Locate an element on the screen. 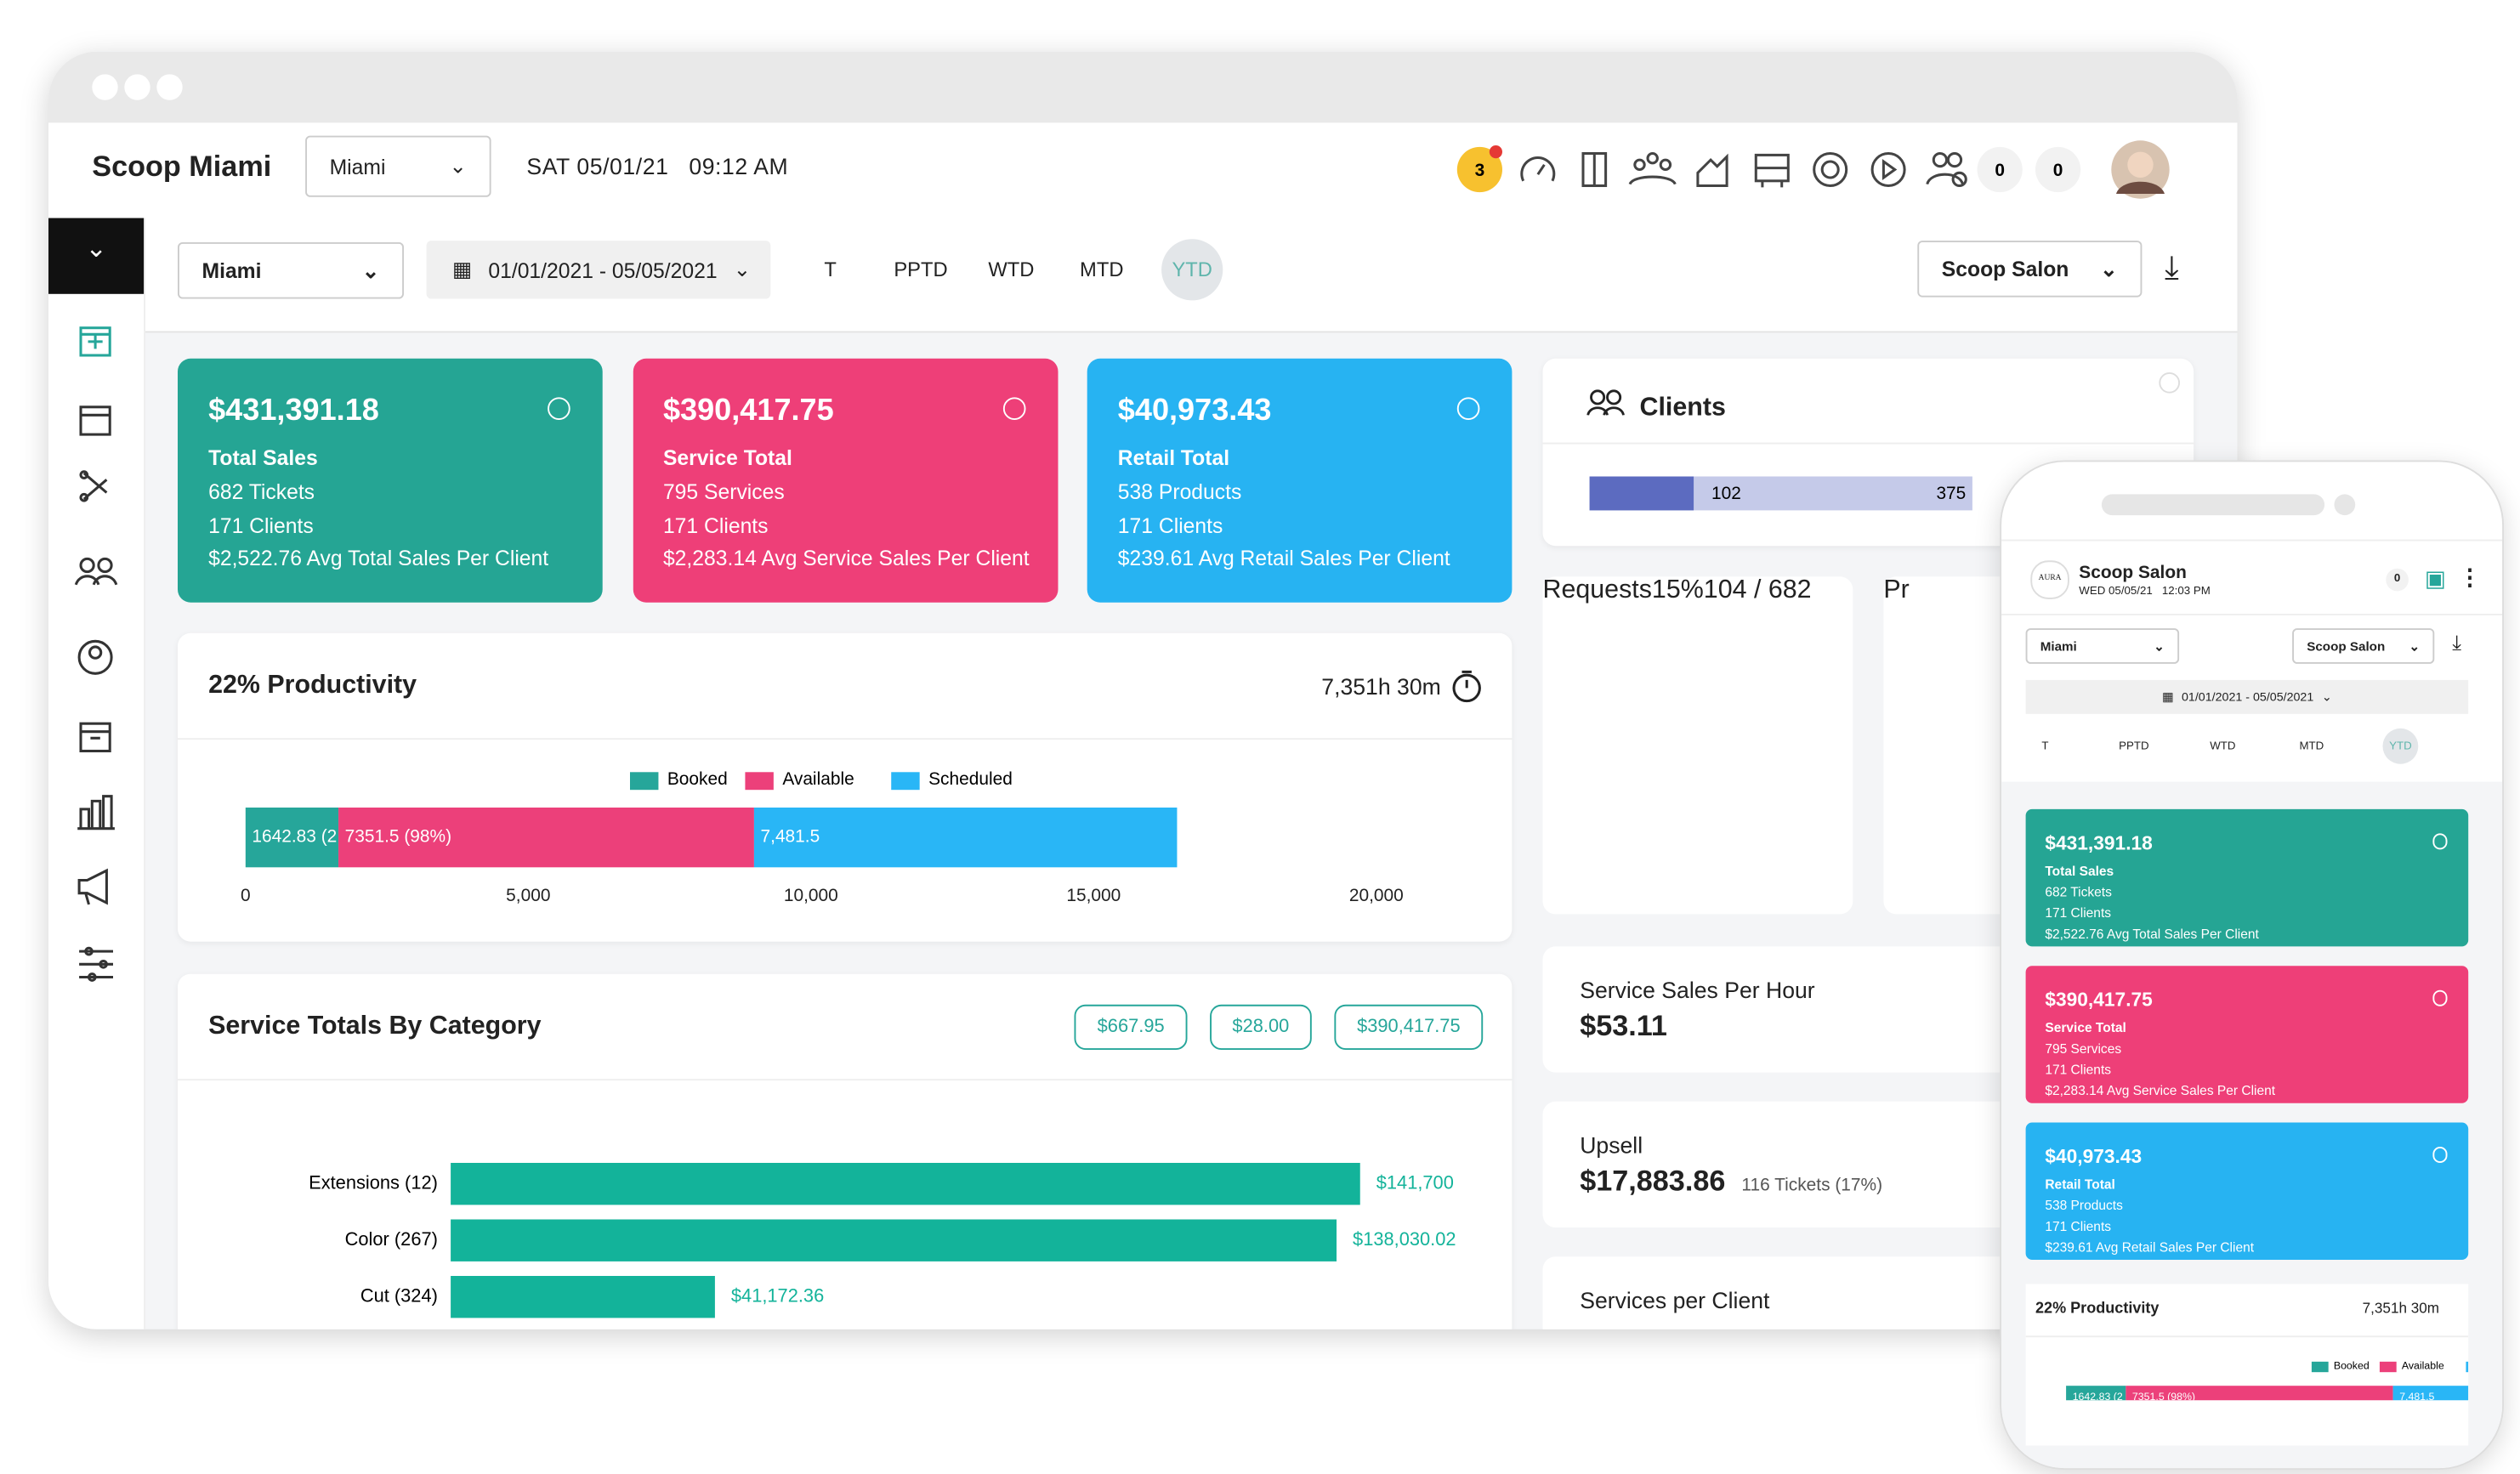  sidebar-toggle: ⌄ is located at coordinates (97, 256).